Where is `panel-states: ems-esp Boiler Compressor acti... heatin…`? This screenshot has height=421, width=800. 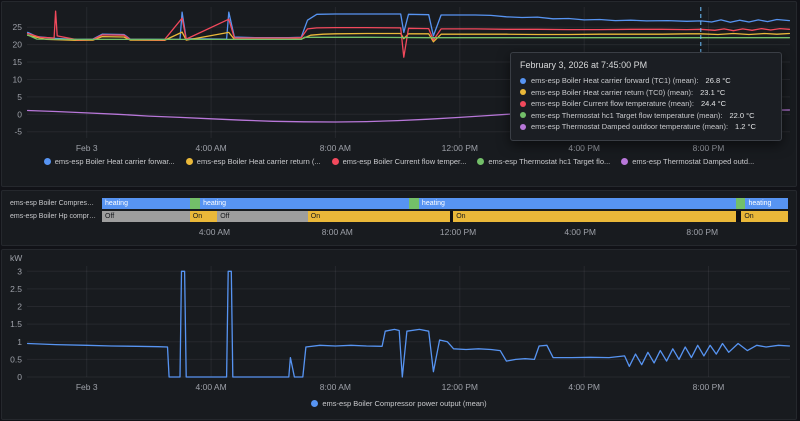 panel-states: ems-esp Boiler Compressor acti... heatin… is located at coordinates (399, 218).